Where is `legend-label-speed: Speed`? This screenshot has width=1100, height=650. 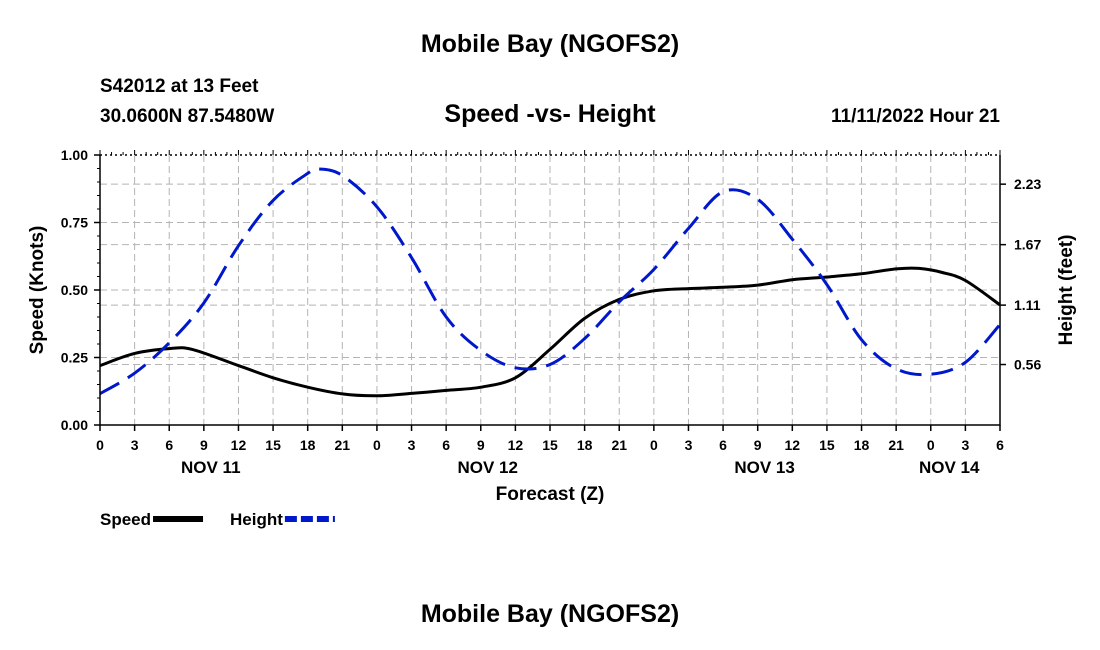
legend-label-speed: Speed is located at coordinates (125, 519).